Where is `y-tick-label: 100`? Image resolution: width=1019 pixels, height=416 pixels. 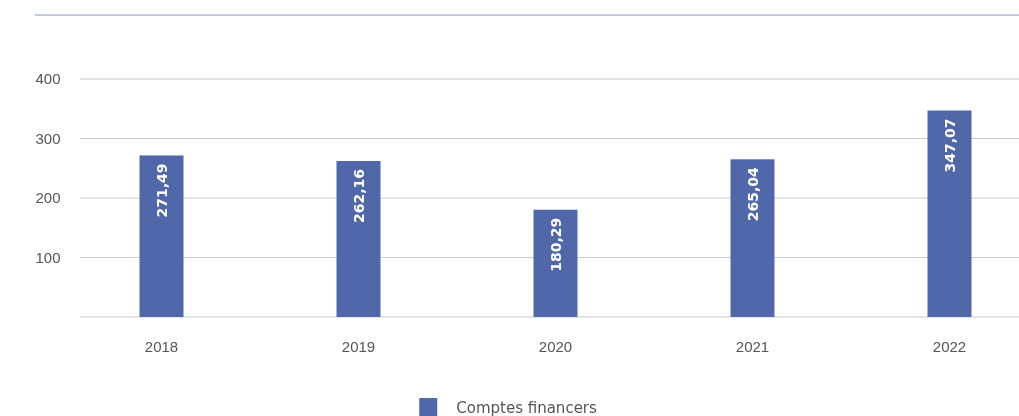 y-tick-label: 100 is located at coordinates (48, 257).